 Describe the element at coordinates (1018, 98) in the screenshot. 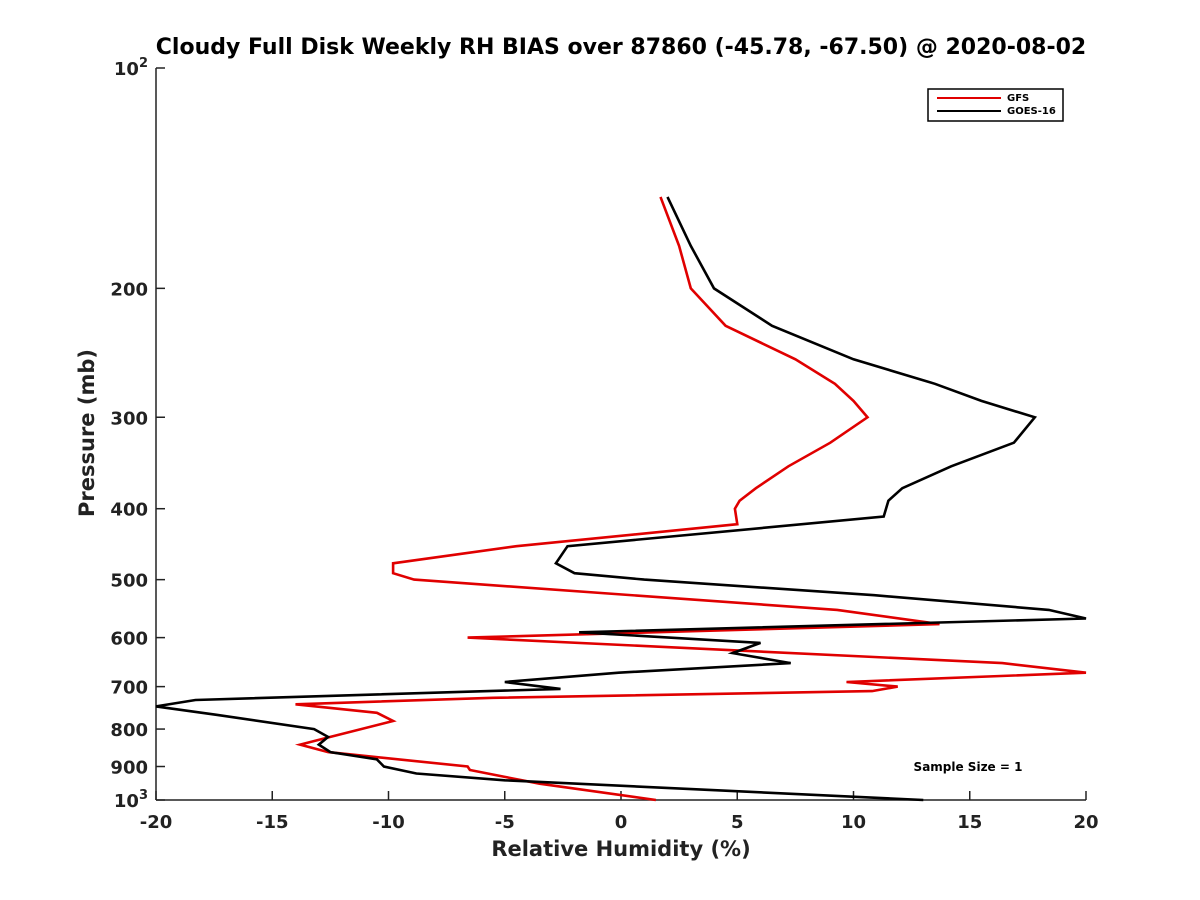

I see `legend-label-gfs: GFS` at that location.